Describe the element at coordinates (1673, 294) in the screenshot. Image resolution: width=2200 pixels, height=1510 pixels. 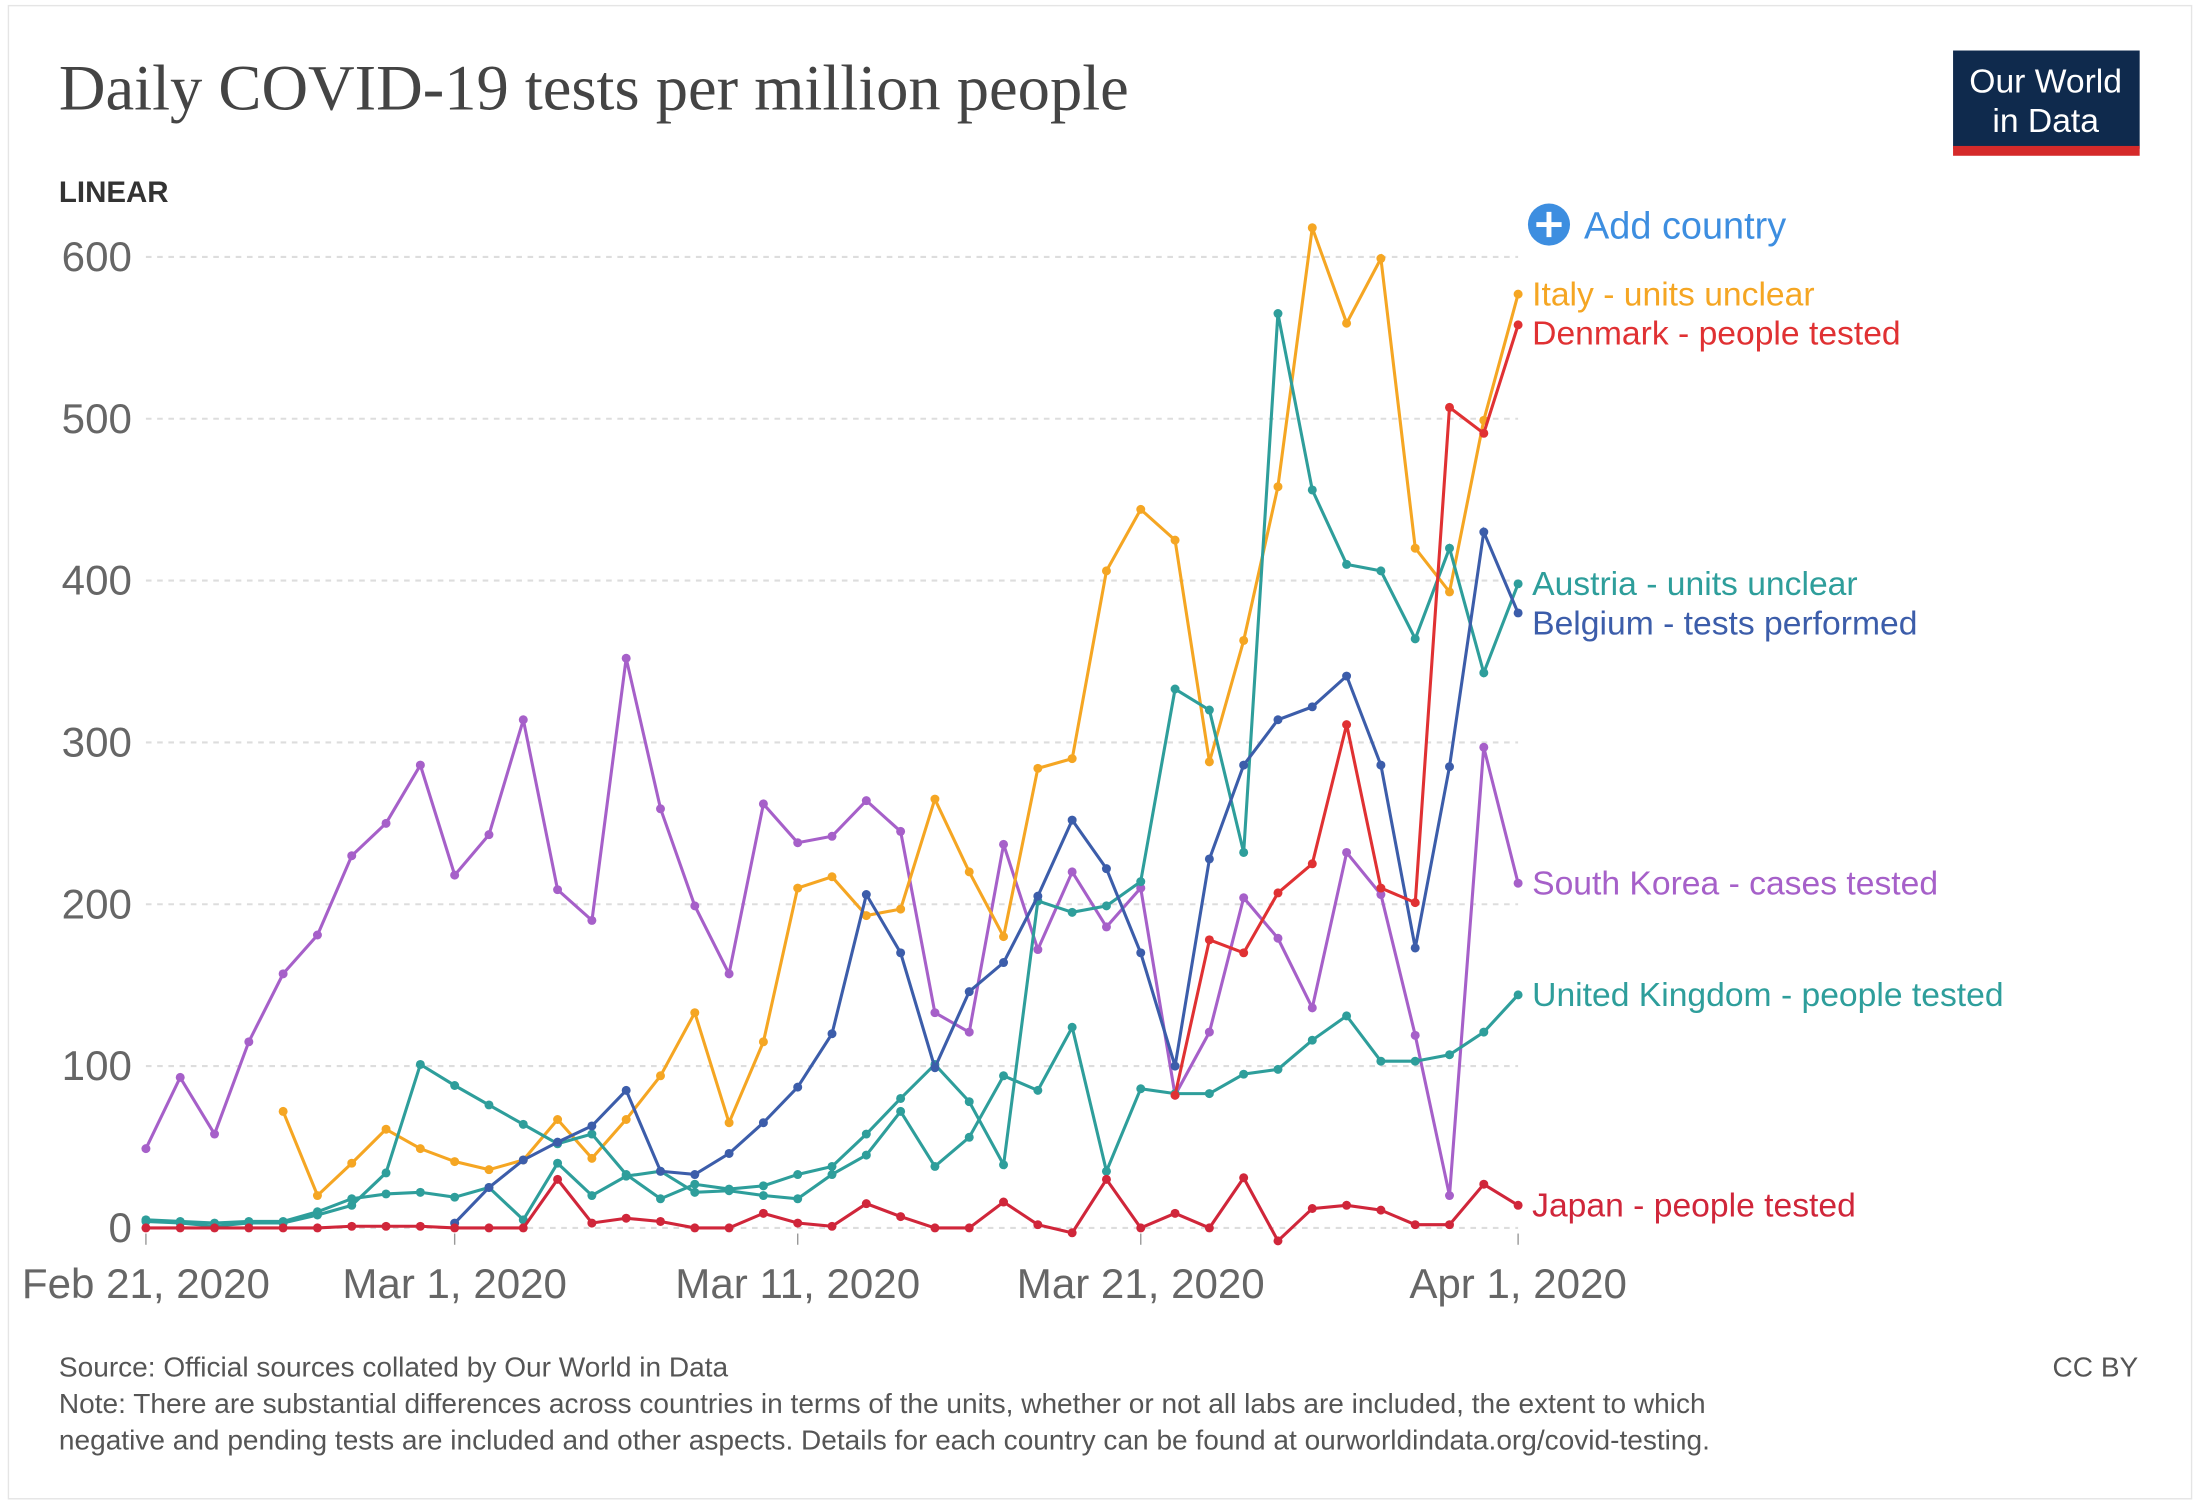
I see `legend-label: Italy - units unclear` at that location.